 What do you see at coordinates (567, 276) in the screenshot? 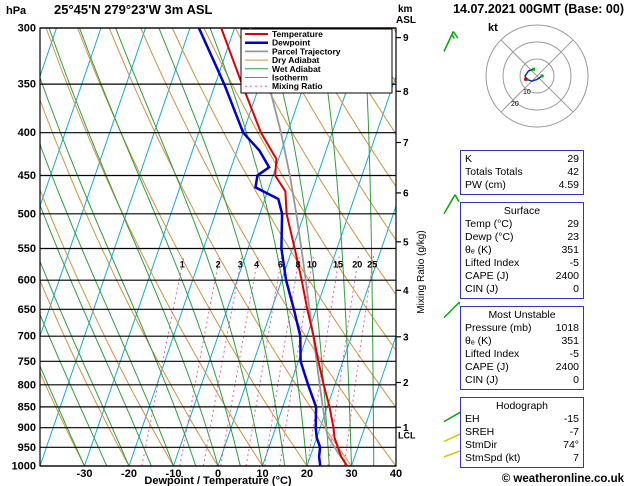
I see `row-value: 2400` at bounding box center [567, 276].